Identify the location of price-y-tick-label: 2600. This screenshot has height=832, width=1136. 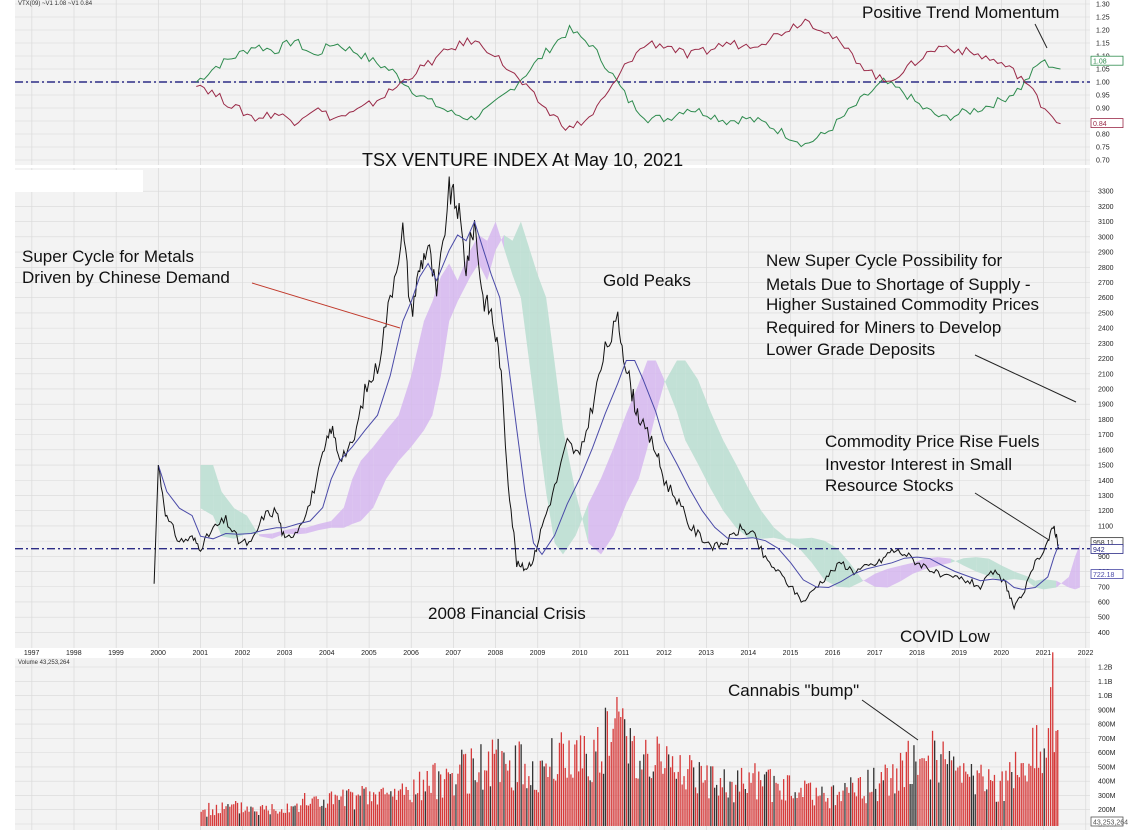
(1106, 298).